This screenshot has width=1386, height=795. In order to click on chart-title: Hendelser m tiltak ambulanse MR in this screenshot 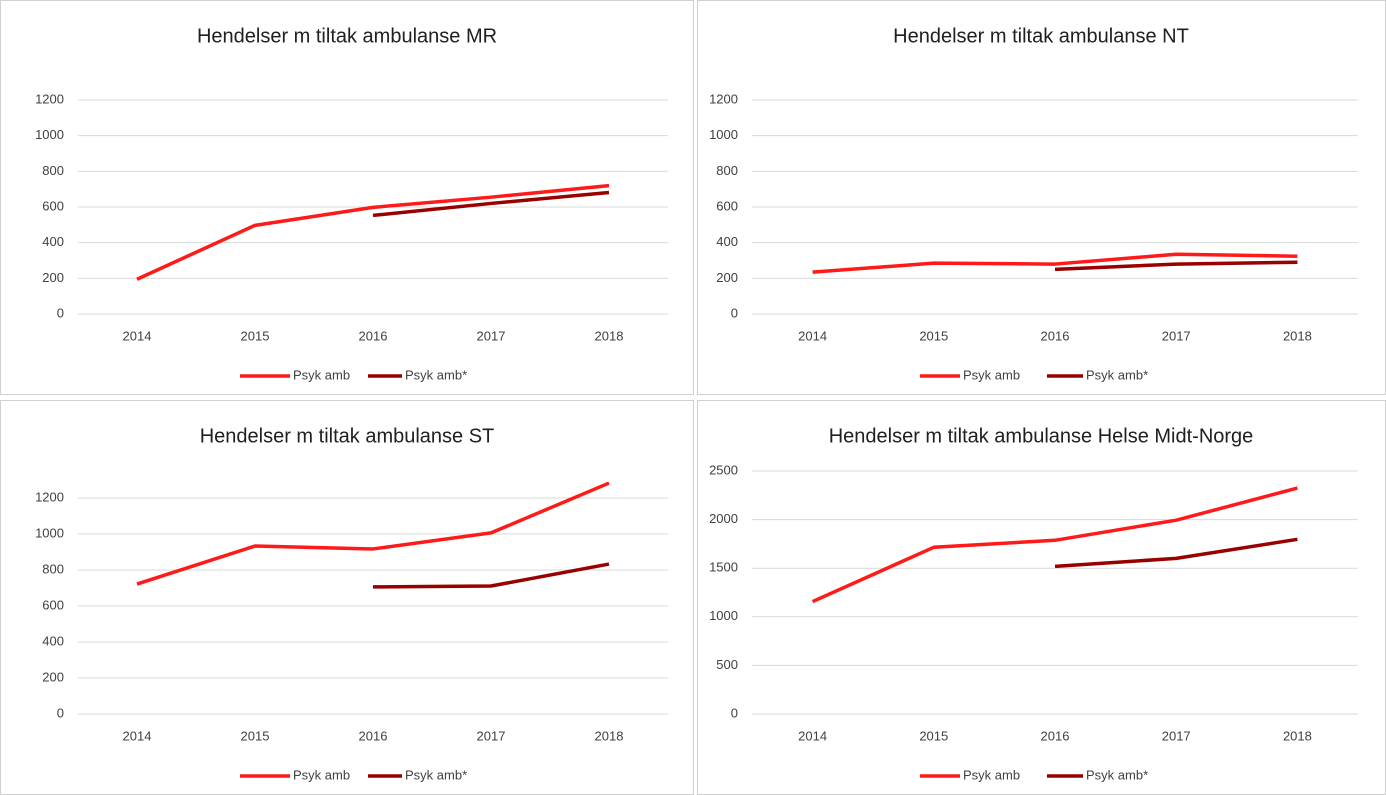, I will do `click(347, 36)`.